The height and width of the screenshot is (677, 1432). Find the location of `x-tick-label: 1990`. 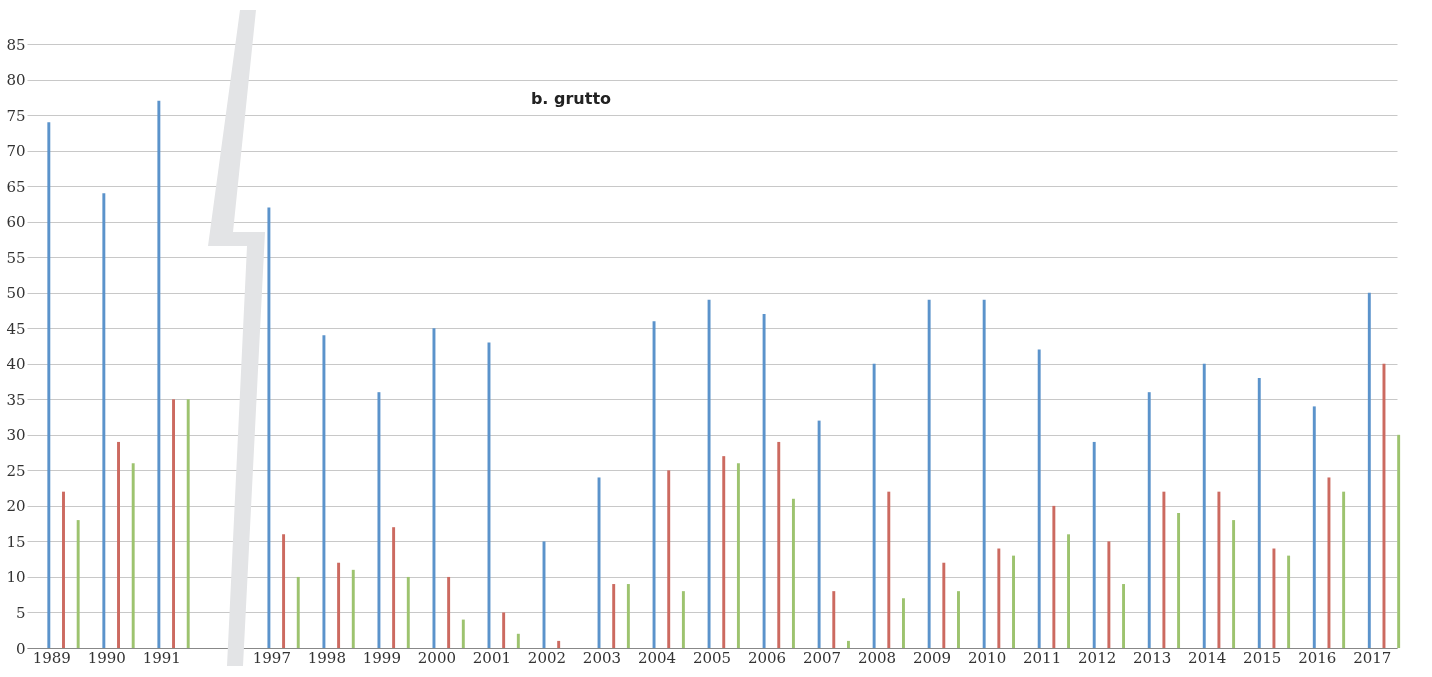

x-tick-label: 1990 is located at coordinates (106, 657).